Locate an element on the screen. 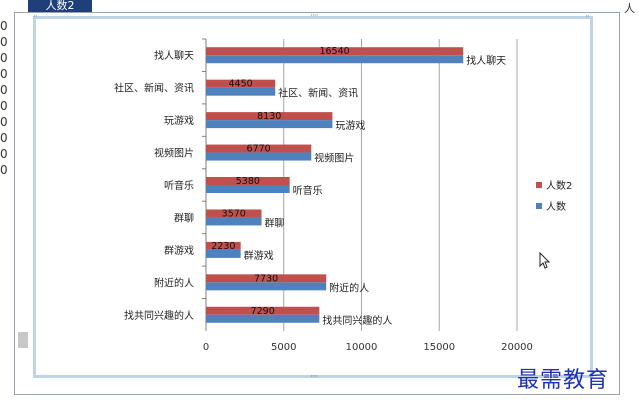 The height and width of the screenshot is (406, 639). data-label: 5380 is located at coordinates (248, 181).